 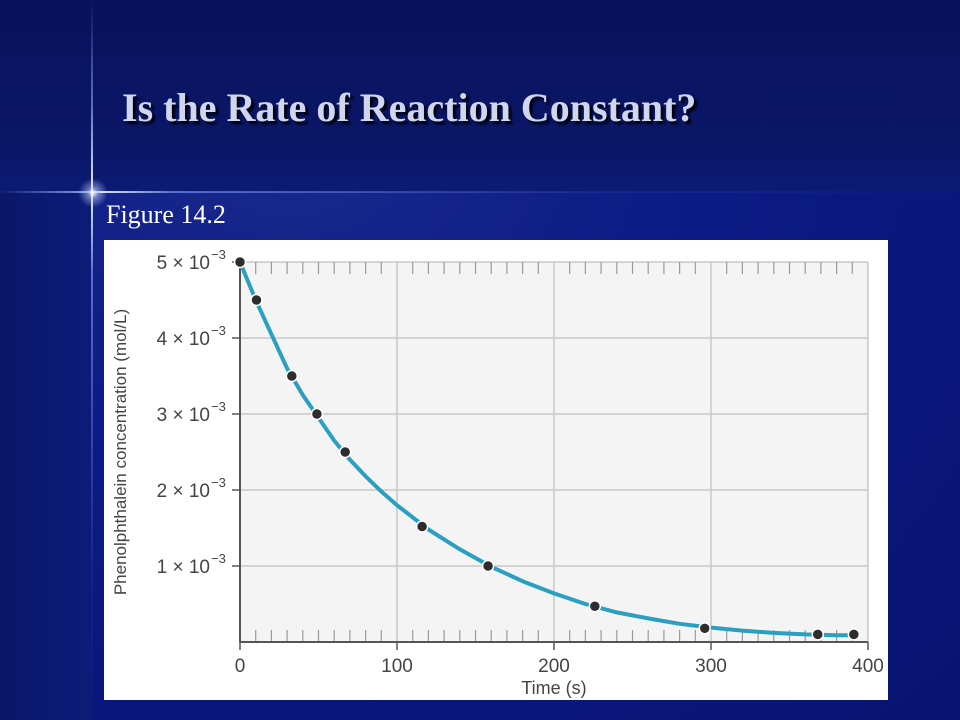 I want to click on x-tick-label-0: 0, so click(x=240, y=666).